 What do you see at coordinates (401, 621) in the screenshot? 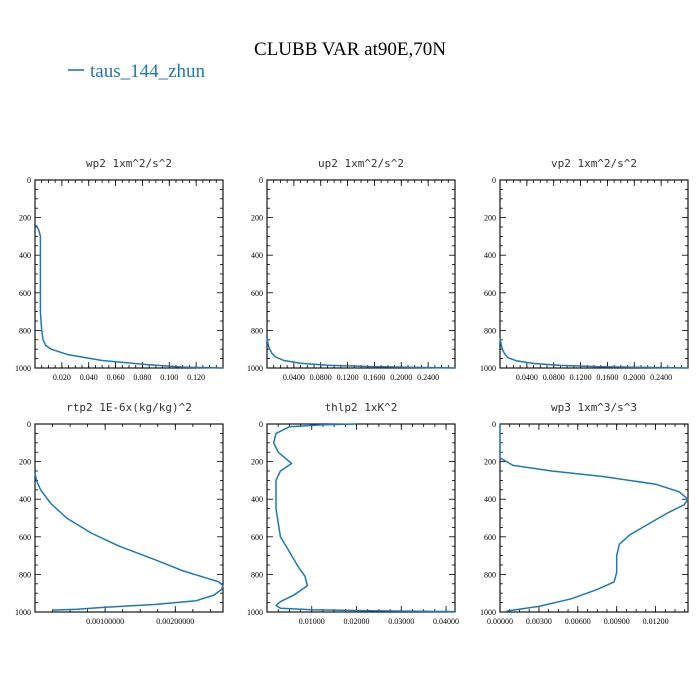
I see `x-tick-label: 0.03000` at bounding box center [401, 621].